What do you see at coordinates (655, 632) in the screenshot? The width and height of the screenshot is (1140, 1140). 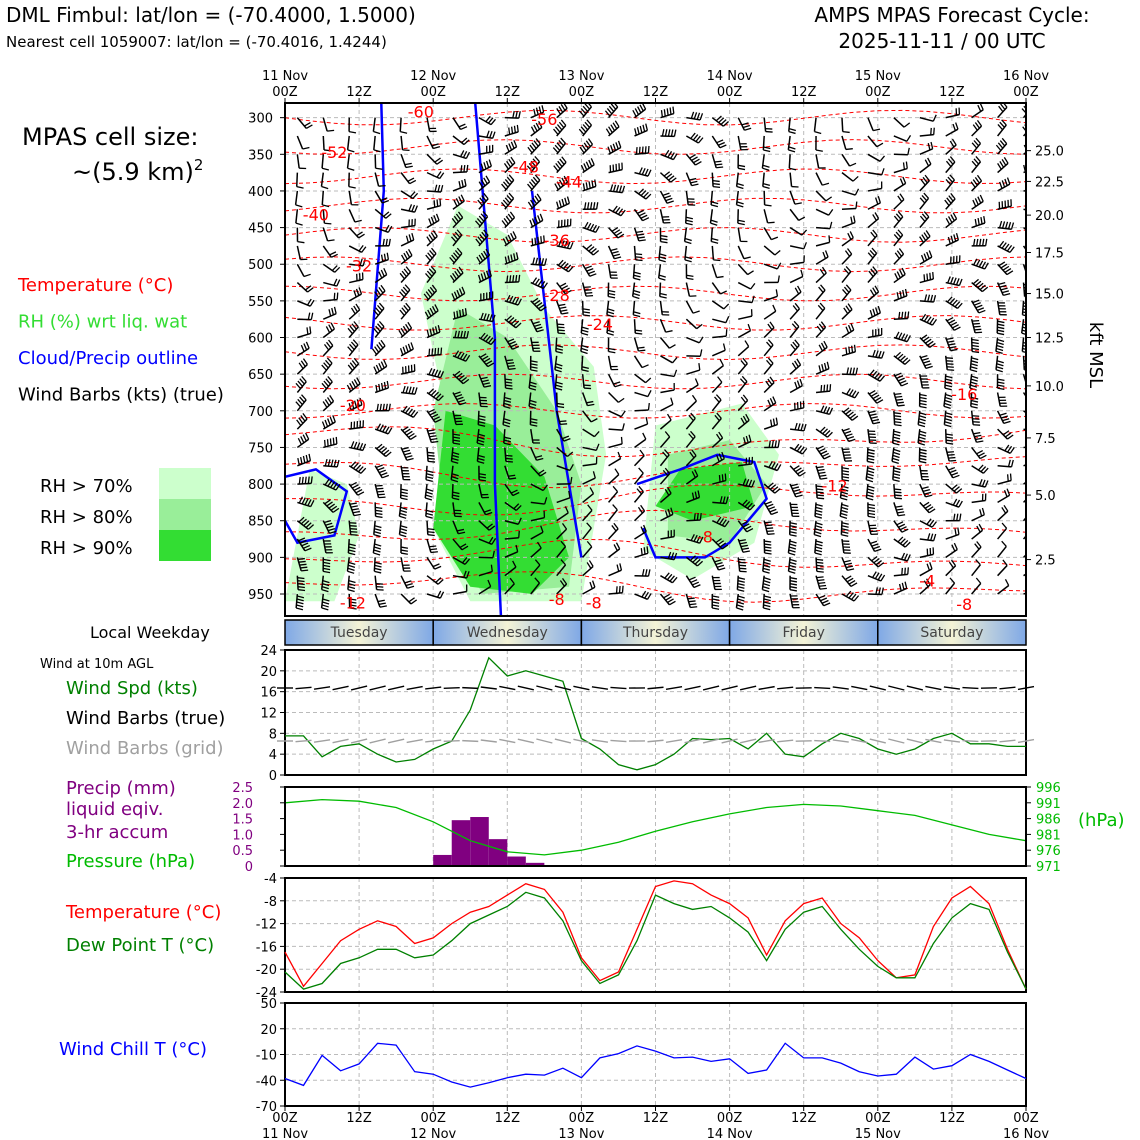 I see `weekday-cell` at bounding box center [655, 632].